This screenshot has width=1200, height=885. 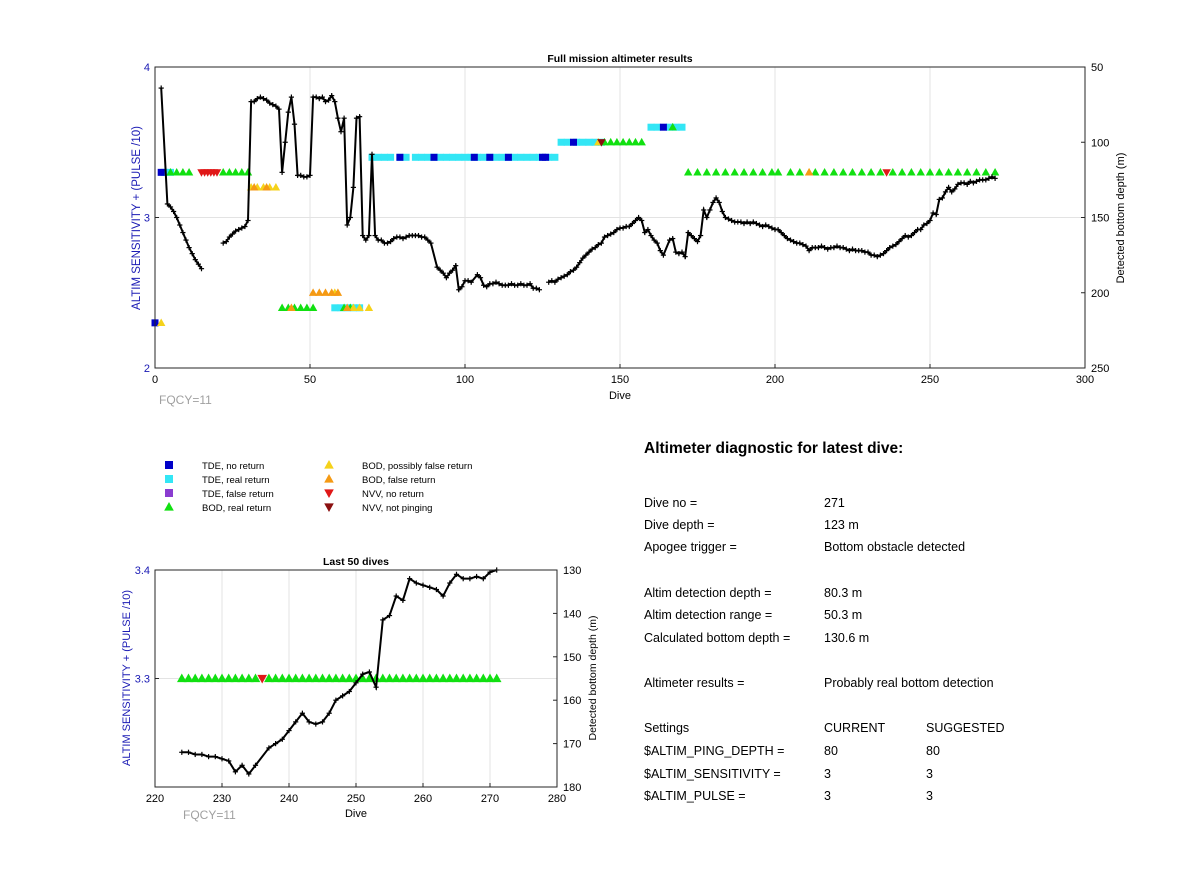 What do you see at coordinates (1100, 369) in the screenshot?
I see `y-right-tick-label: 250` at bounding box center [1100, 369].